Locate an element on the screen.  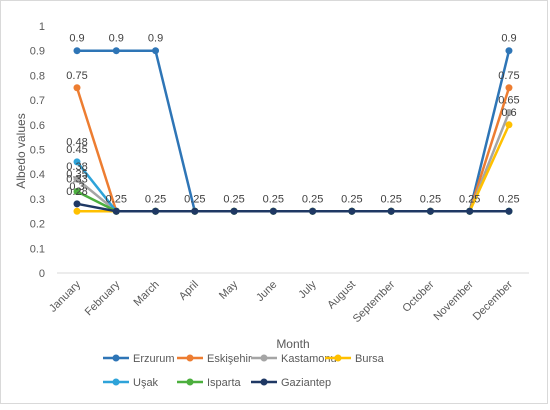
data-label: 0.48 is located at coordinates (76, 142).